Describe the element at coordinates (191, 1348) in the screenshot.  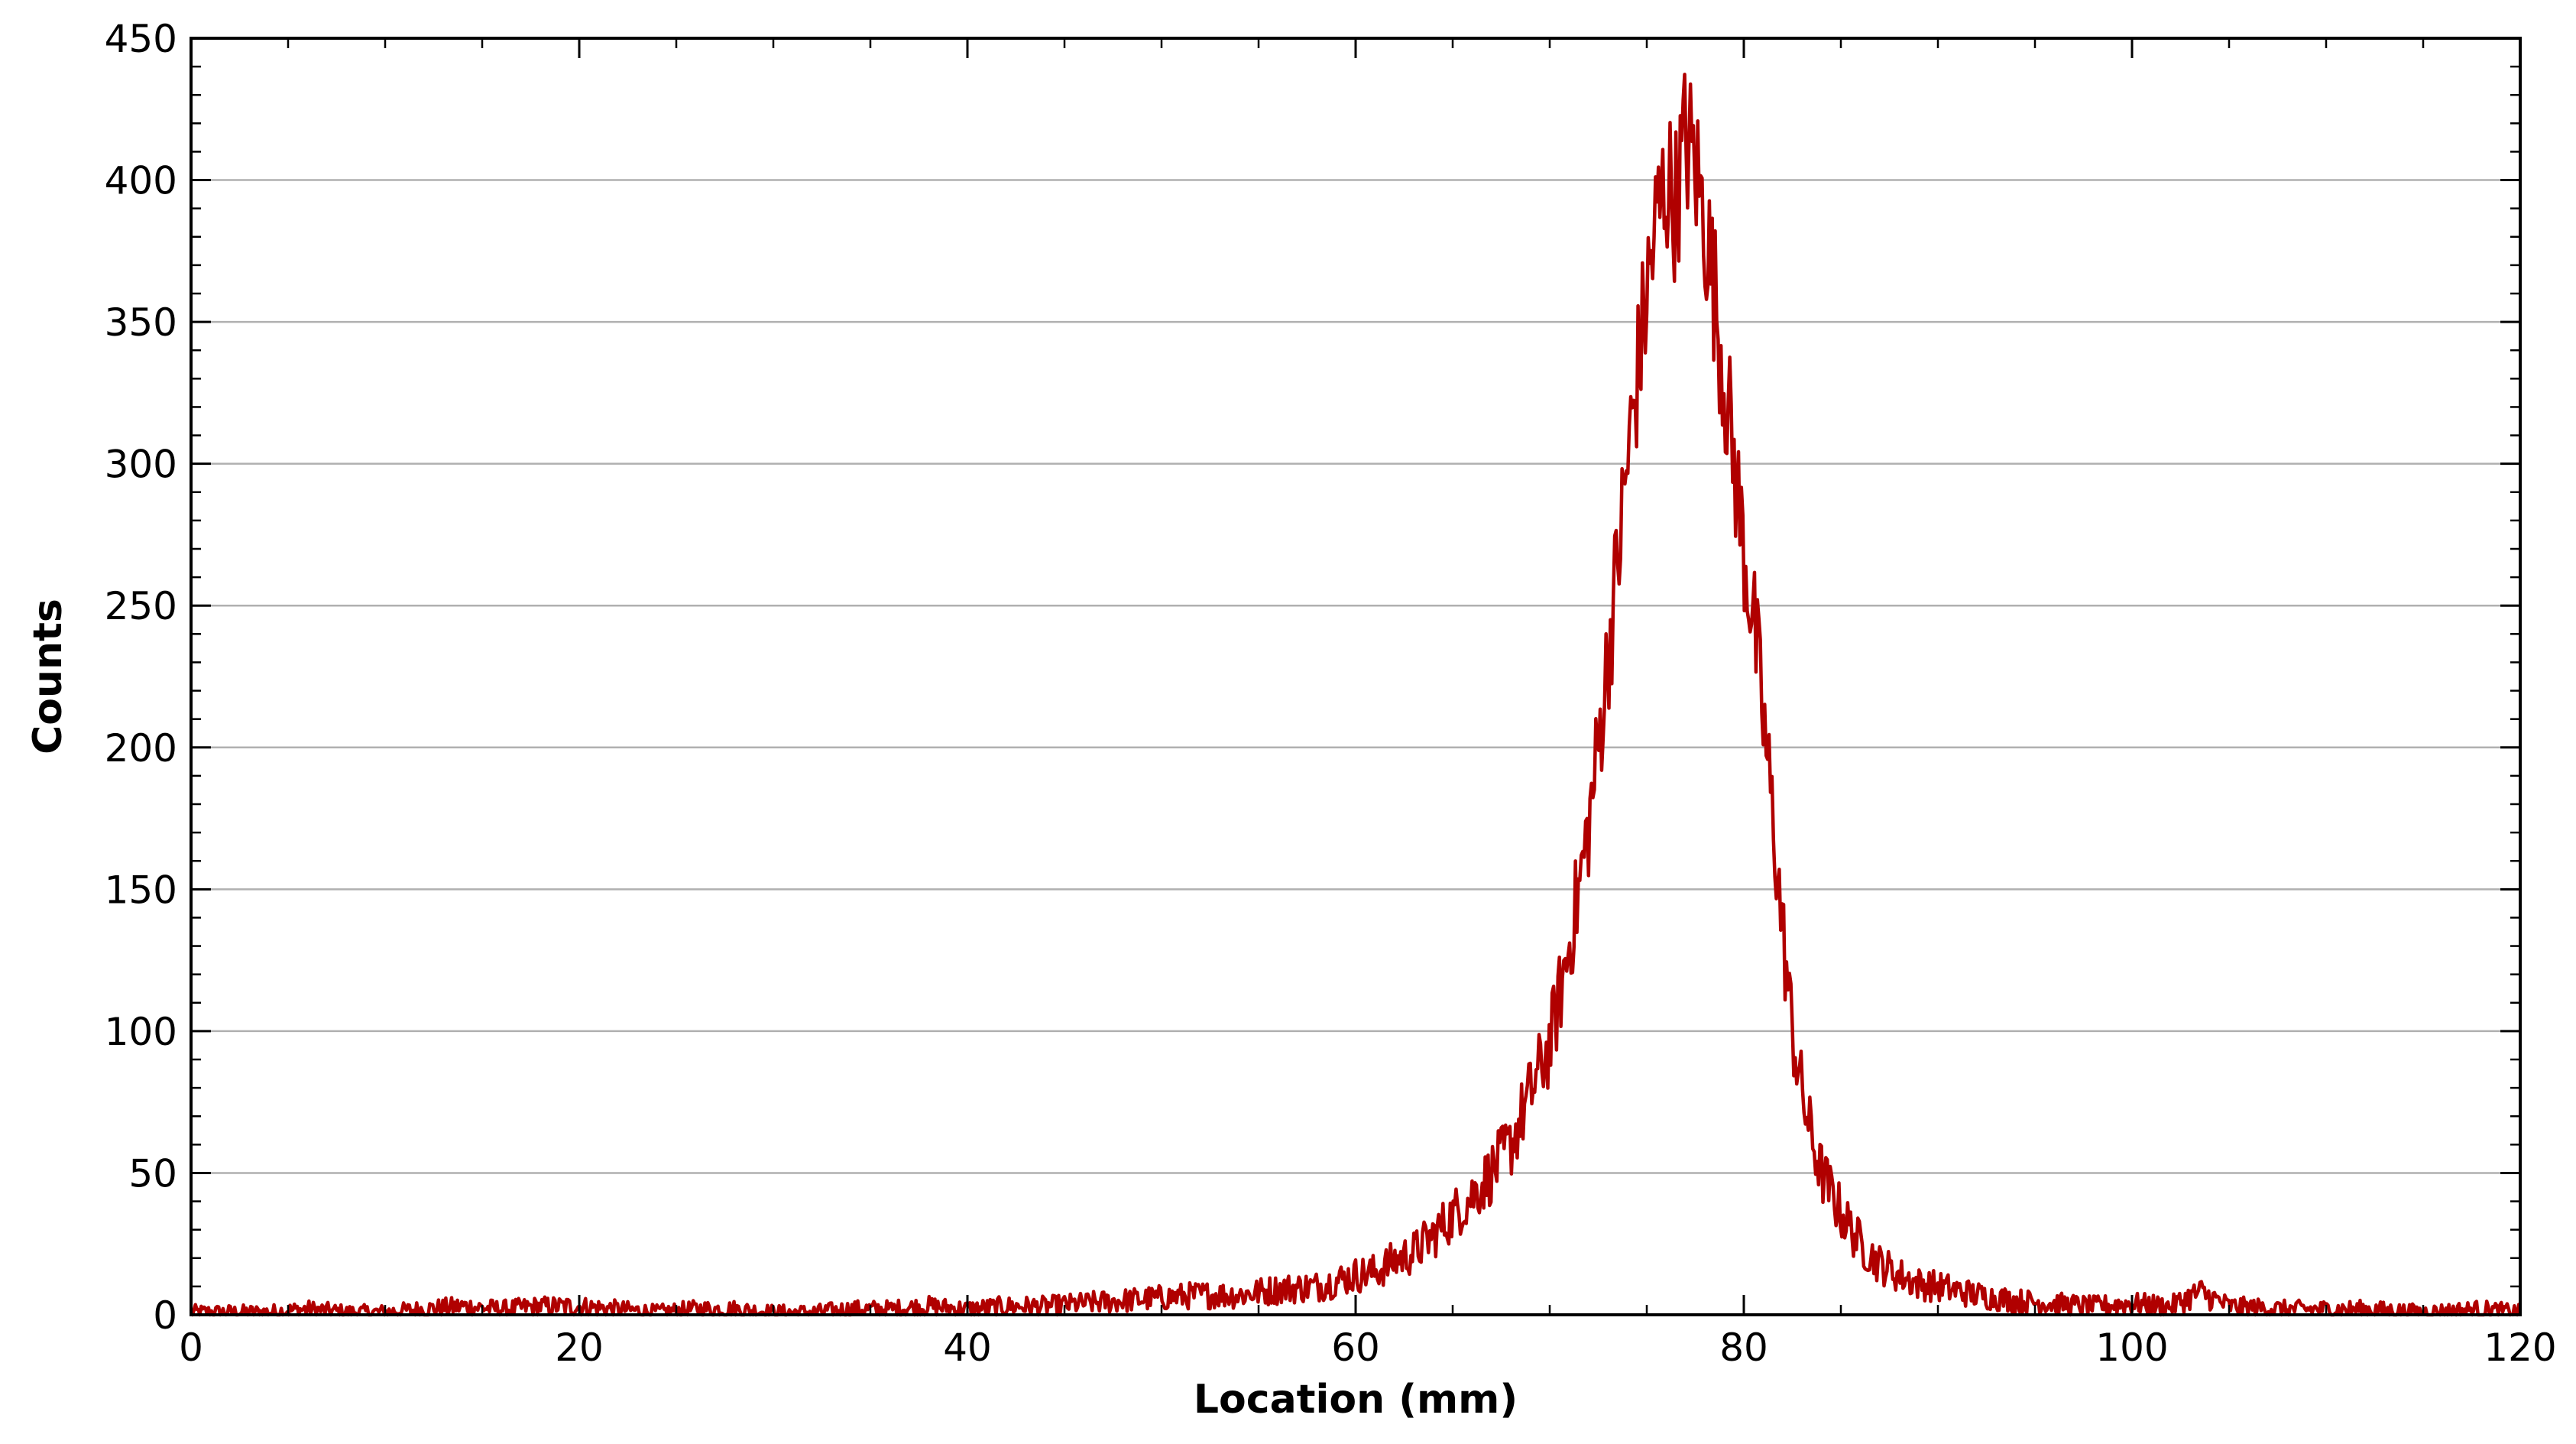
I see `xtick-label-0: 0` at that location.